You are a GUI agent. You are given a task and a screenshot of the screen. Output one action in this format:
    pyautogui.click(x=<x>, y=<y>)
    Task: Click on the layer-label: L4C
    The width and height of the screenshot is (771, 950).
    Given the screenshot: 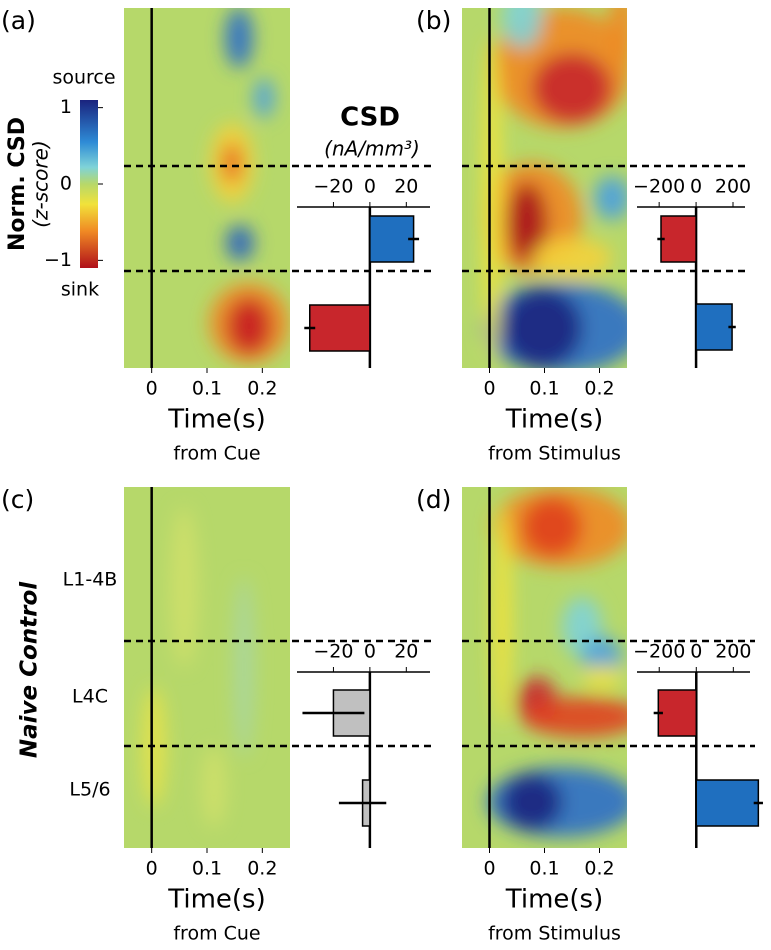 What is the action you would take?
    pyautogui.click(x=90, y=697)
    